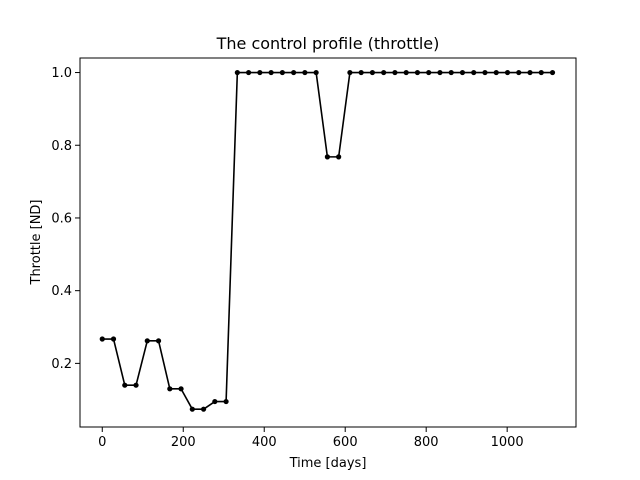 The width and height of the screenshot is (640, 480). I want to click on y-tick-label: 0.4, so click(61, 291).